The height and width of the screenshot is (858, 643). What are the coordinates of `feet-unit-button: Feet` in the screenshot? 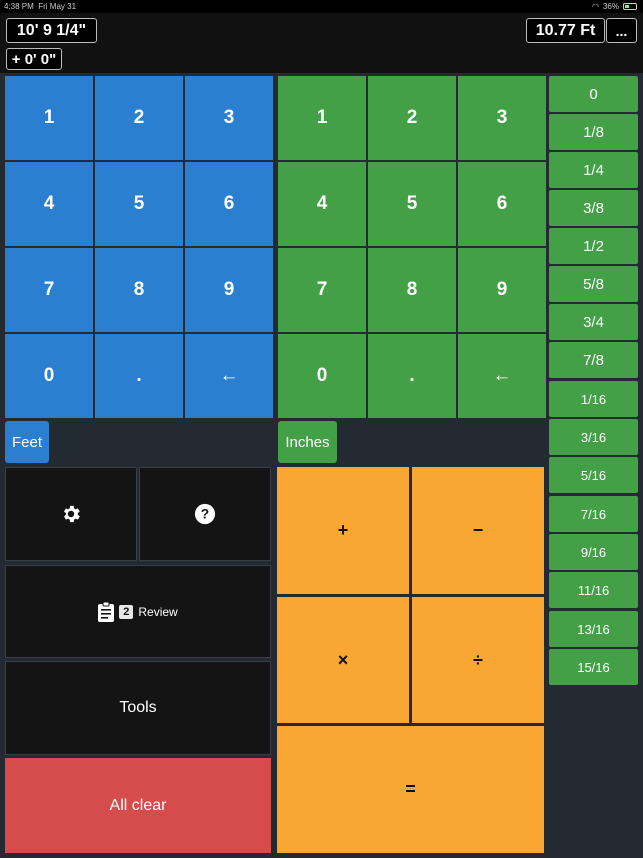 It's located at (27, 442).